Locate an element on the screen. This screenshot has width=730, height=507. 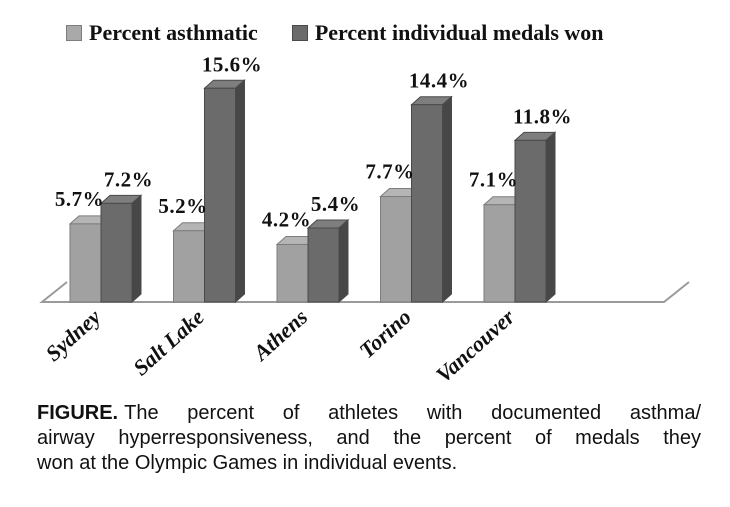
legend-swatch-asthmatic is located at coordinates (74, 33).